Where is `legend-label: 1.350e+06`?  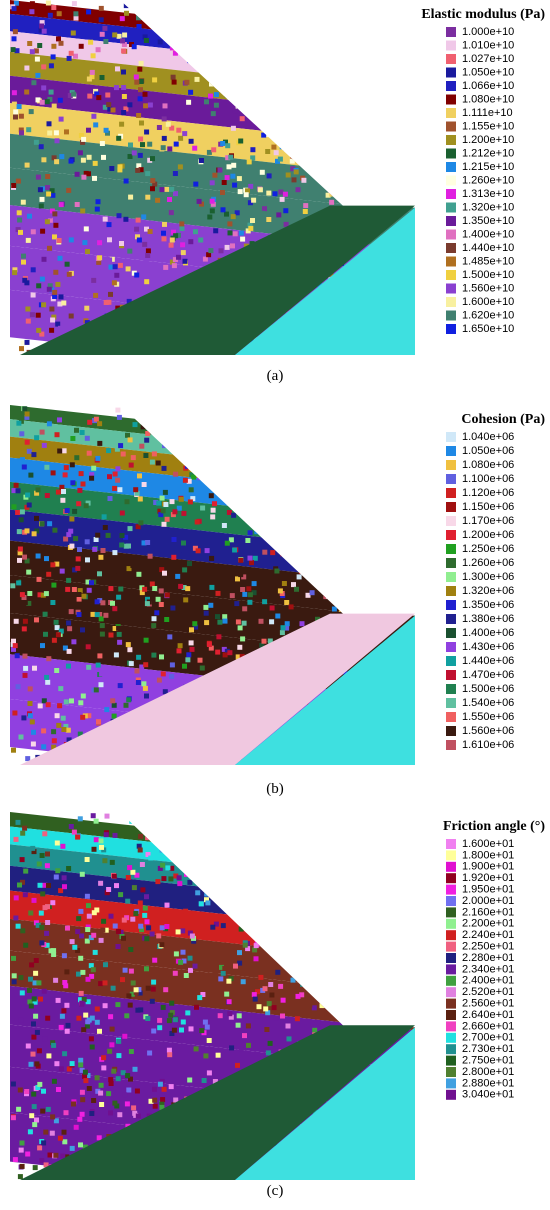 legend-label: 1.350e+06 is located at coordinates (488, 605).